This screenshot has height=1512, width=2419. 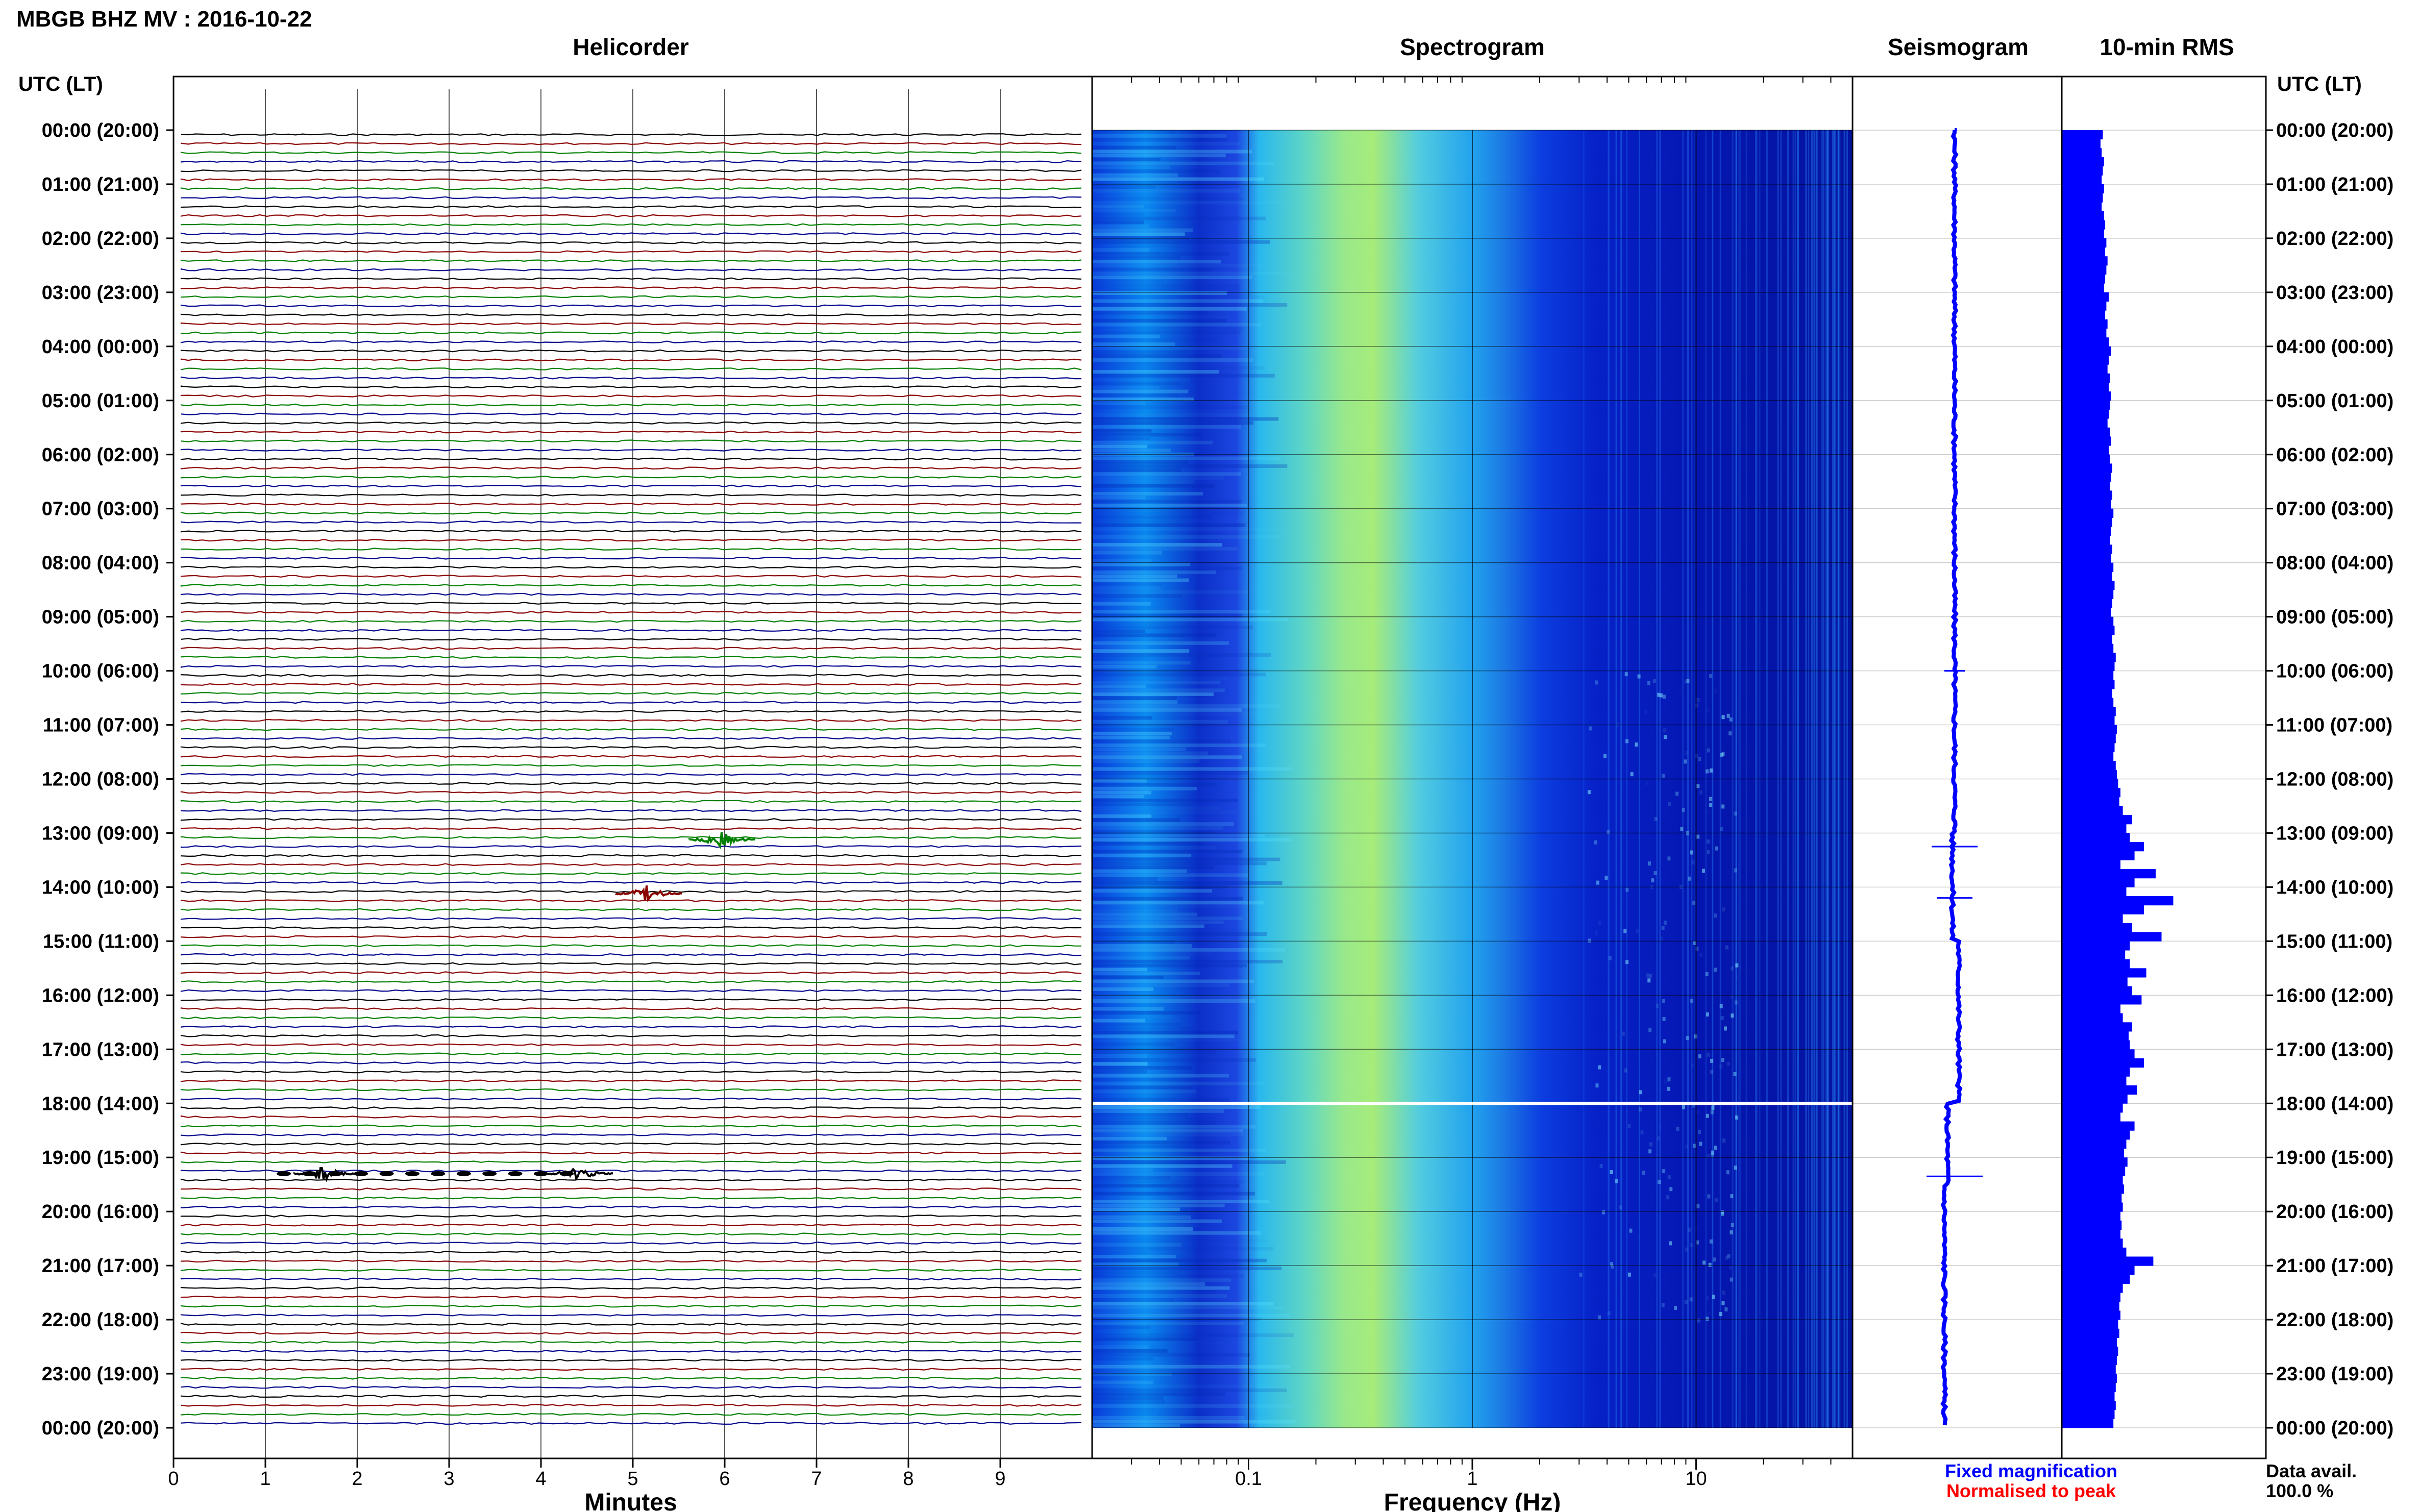 What do you see at coordinates (265, 1479) in the screenshot?
I see `minutes-tick-label: 1` at bounding box center [265, 1479].